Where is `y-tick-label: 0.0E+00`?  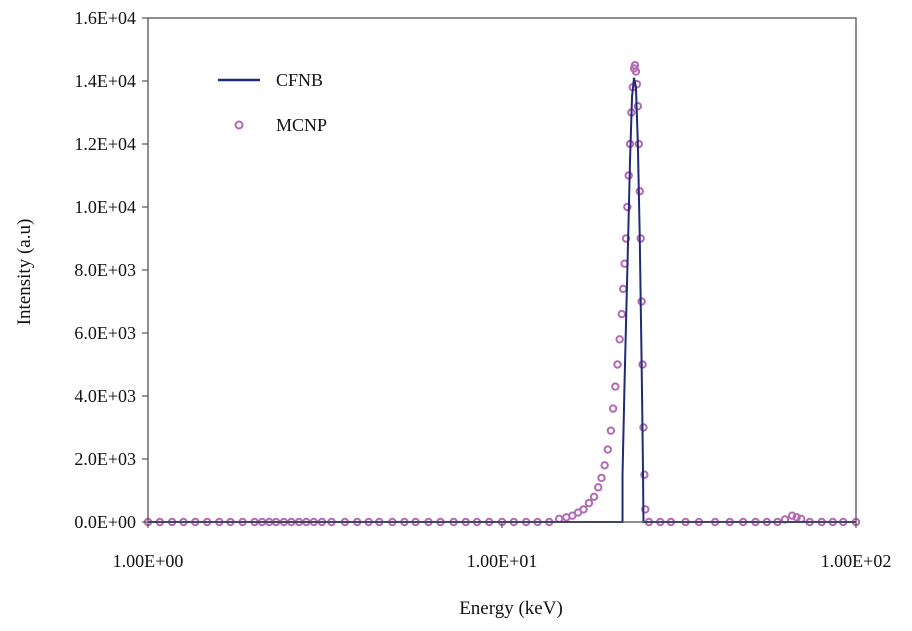
y-tick-label: 0.0E+00 is located at coordinates (105, 522).